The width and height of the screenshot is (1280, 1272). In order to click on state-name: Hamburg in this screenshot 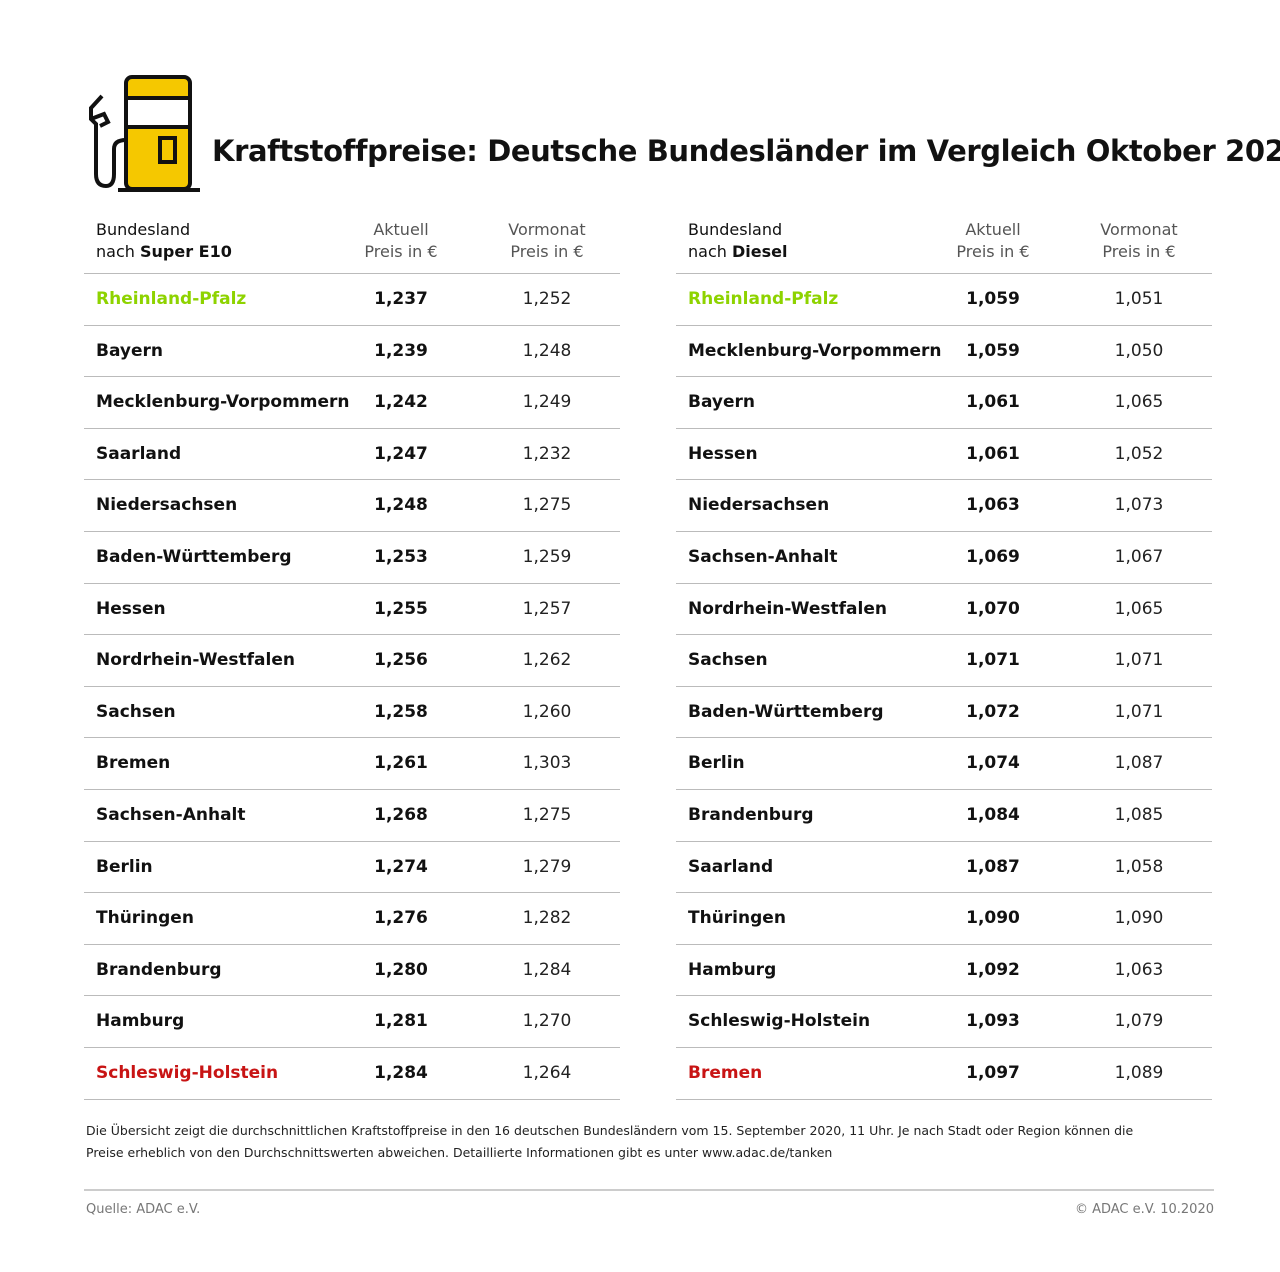, I will do `click(732, 969)`.